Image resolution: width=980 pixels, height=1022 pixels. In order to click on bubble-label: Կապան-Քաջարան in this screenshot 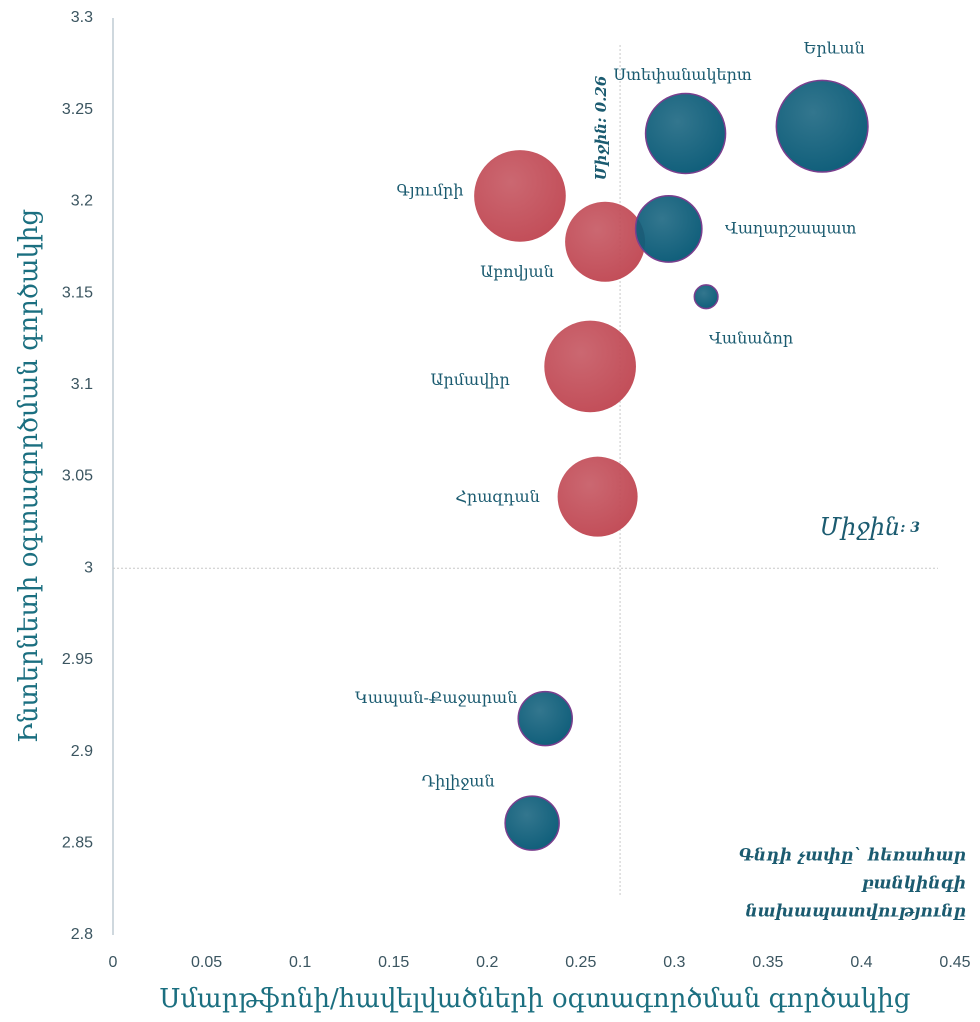, I will do `click(436, 697)`.